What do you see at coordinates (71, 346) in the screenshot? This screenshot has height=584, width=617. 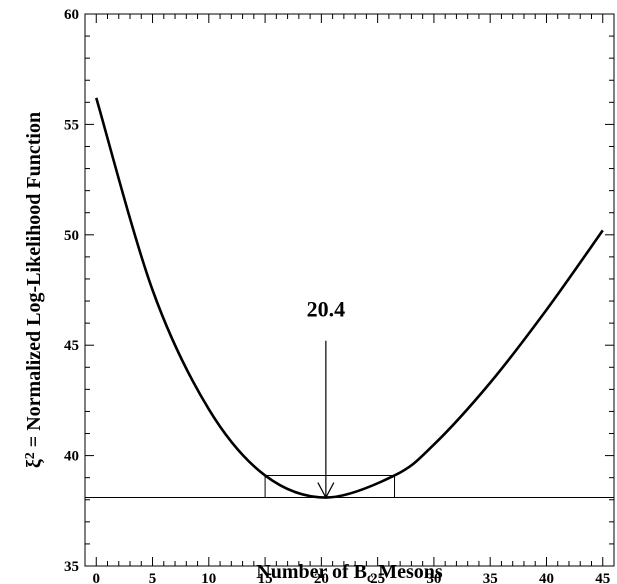 I see `y-tick-label: 45` at bounding box center [71, 346].